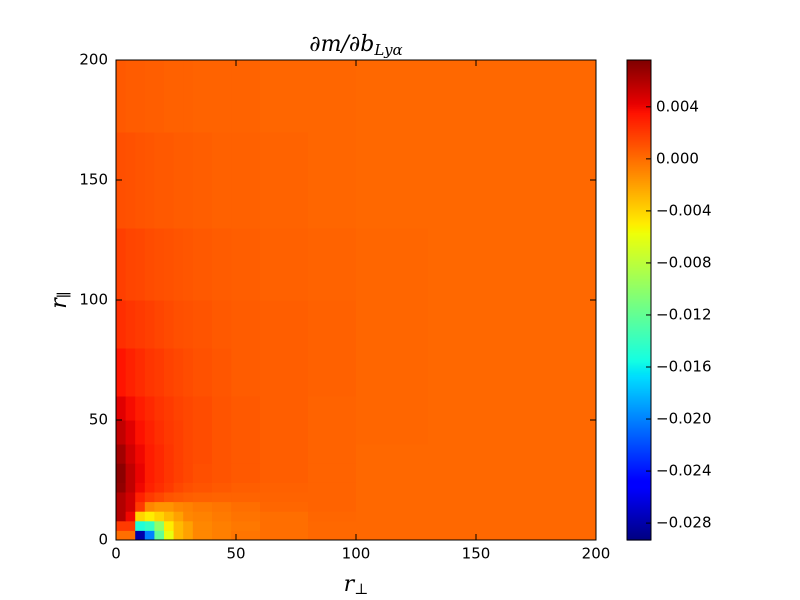 The image size is (800, 600). Describe the element at coordinates (93, 60) in the screenshot. I see `y-tick-label: 200` at that location.